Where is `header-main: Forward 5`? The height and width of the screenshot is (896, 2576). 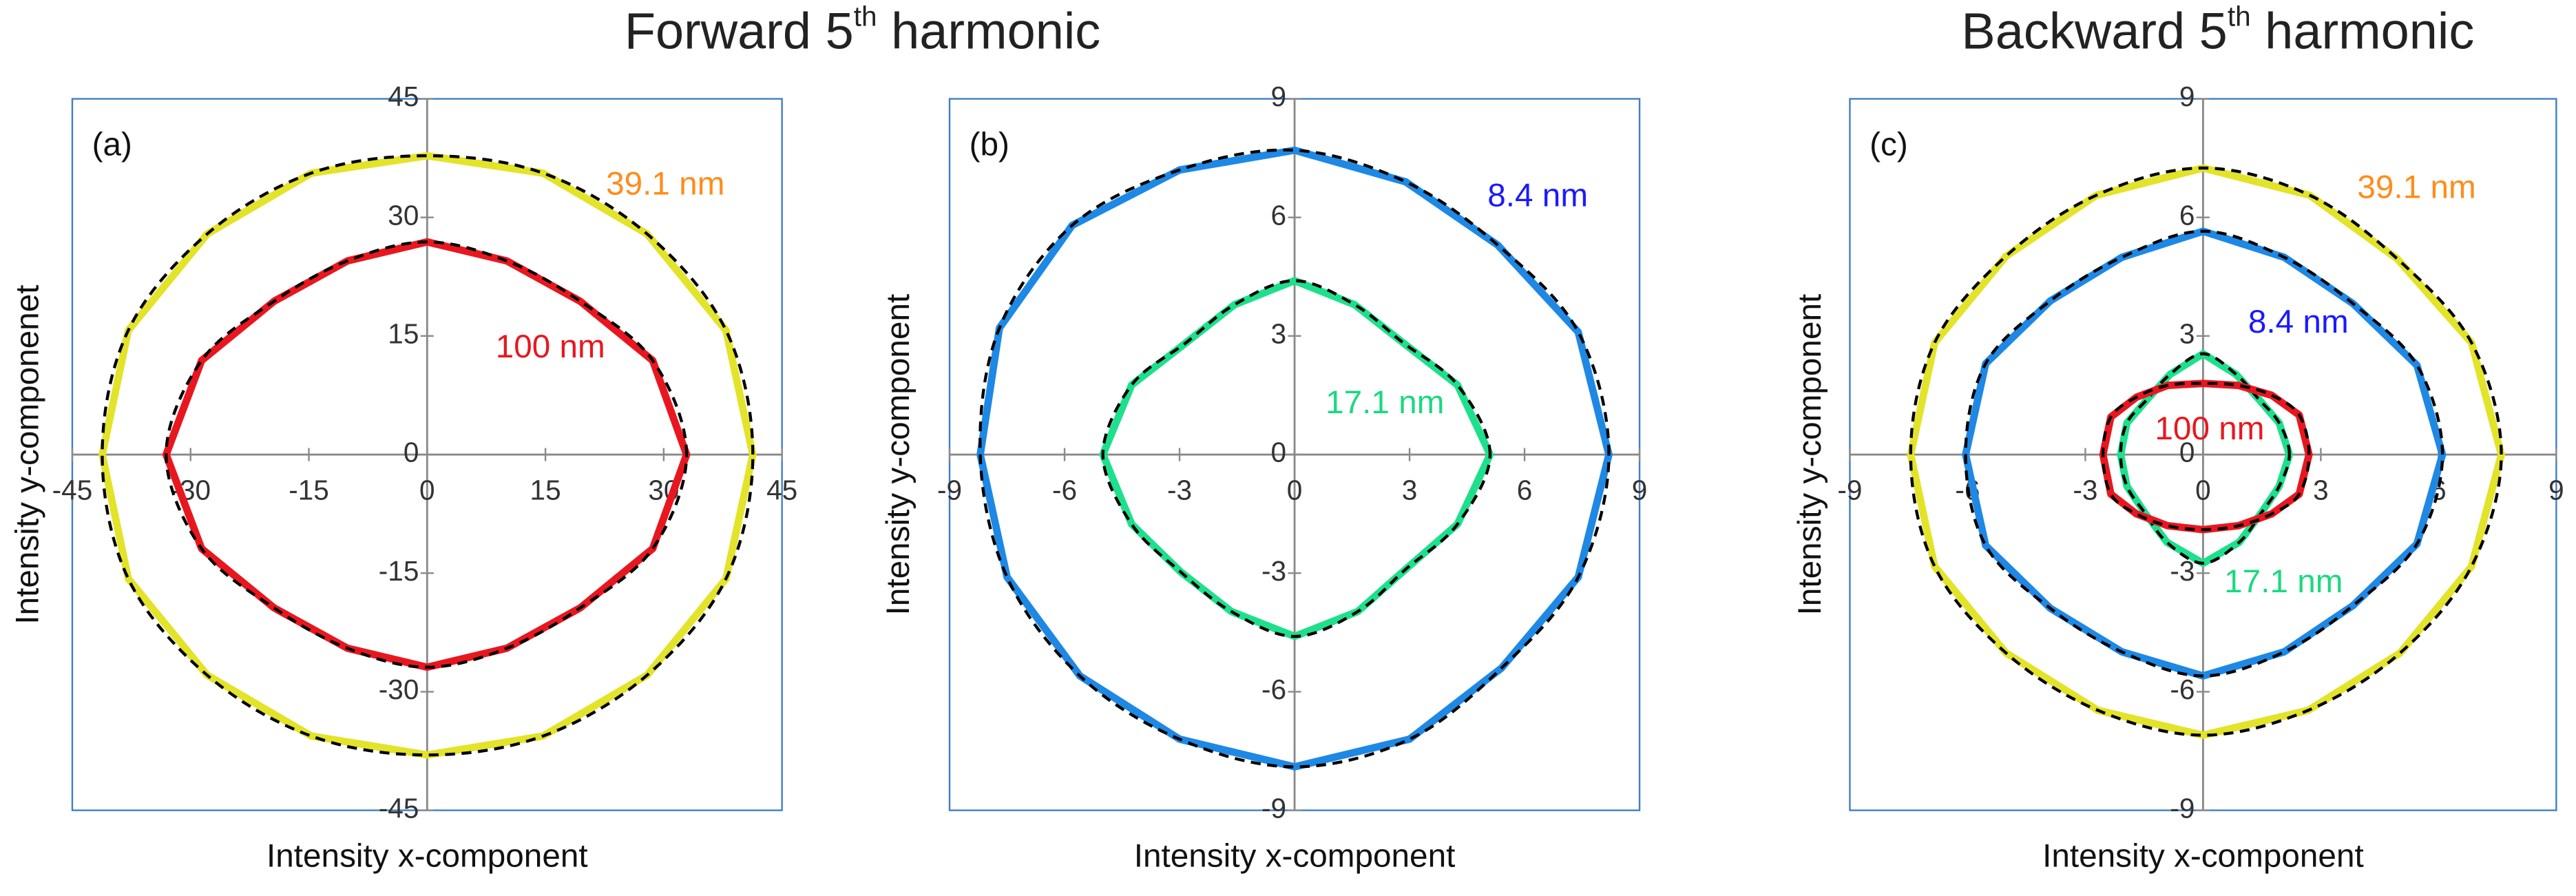
header-main: Forward 5 is located at coordinates (739, 30).